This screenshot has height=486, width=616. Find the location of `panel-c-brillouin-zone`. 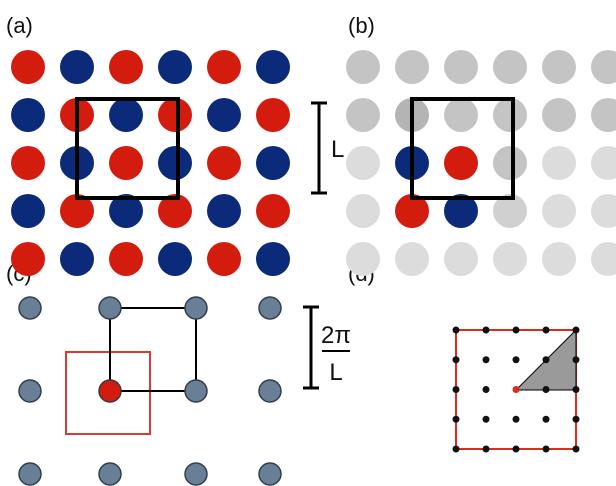

panel-c-brillouin-zone is located at coordinates (108, 393).